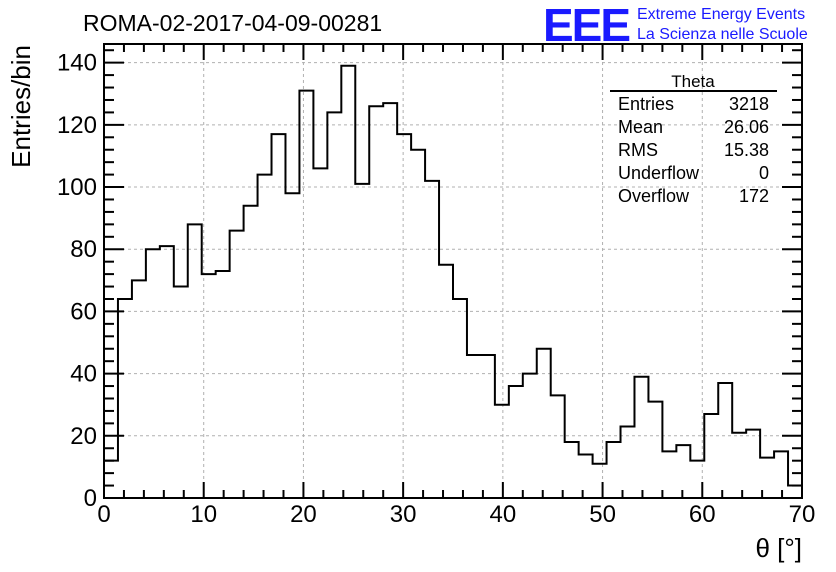 This screenshot has height=572, width=836. Describe the element at coordinates (232, 23) in the screenshot. I see `run-title: ROMA-02-2017-04-09-00281` at that location.